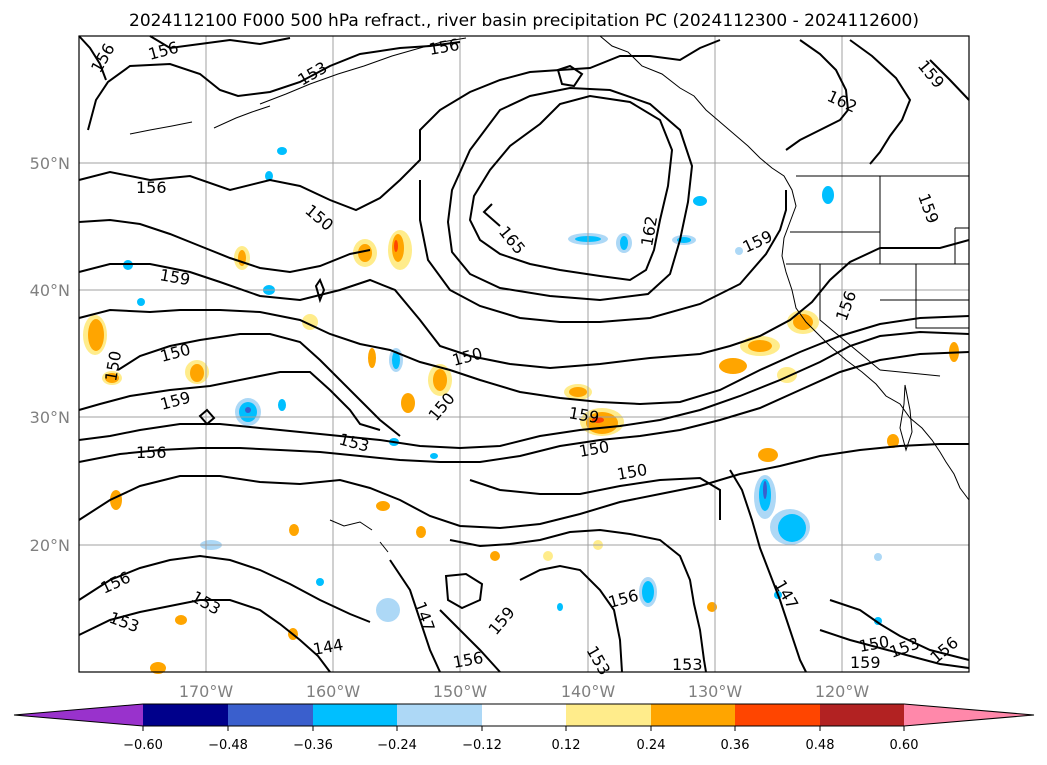 The height and width of the screenshot is (765, 1047). I want to click on colorbar-tick-label: −0.24, so click(397, 745).